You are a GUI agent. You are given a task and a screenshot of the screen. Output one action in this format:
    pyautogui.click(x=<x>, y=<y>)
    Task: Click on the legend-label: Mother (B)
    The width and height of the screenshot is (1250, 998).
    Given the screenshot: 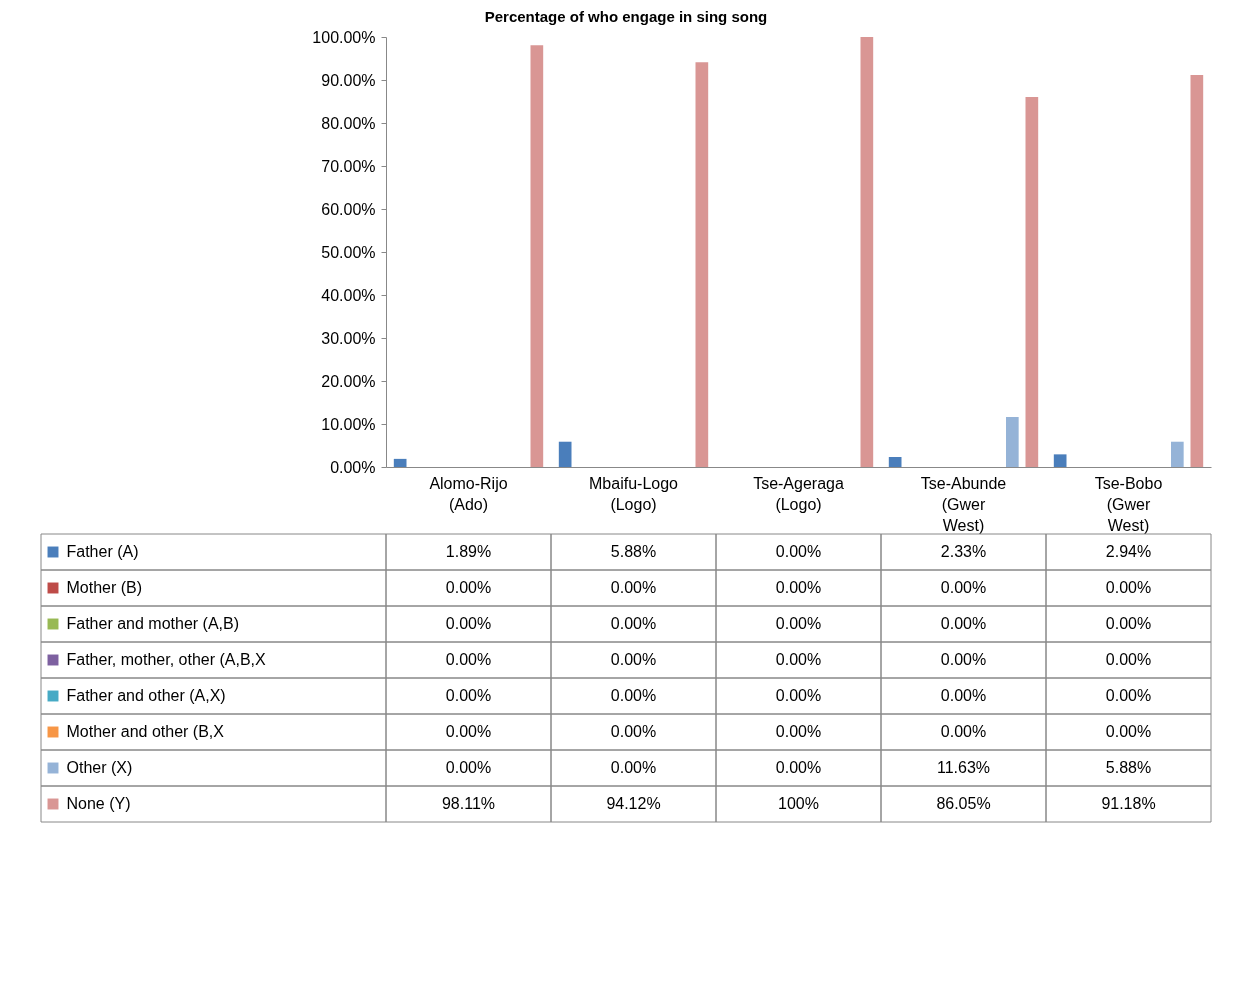 What is the action you would take?
    pyautogui.click(x=104, y=587)
    